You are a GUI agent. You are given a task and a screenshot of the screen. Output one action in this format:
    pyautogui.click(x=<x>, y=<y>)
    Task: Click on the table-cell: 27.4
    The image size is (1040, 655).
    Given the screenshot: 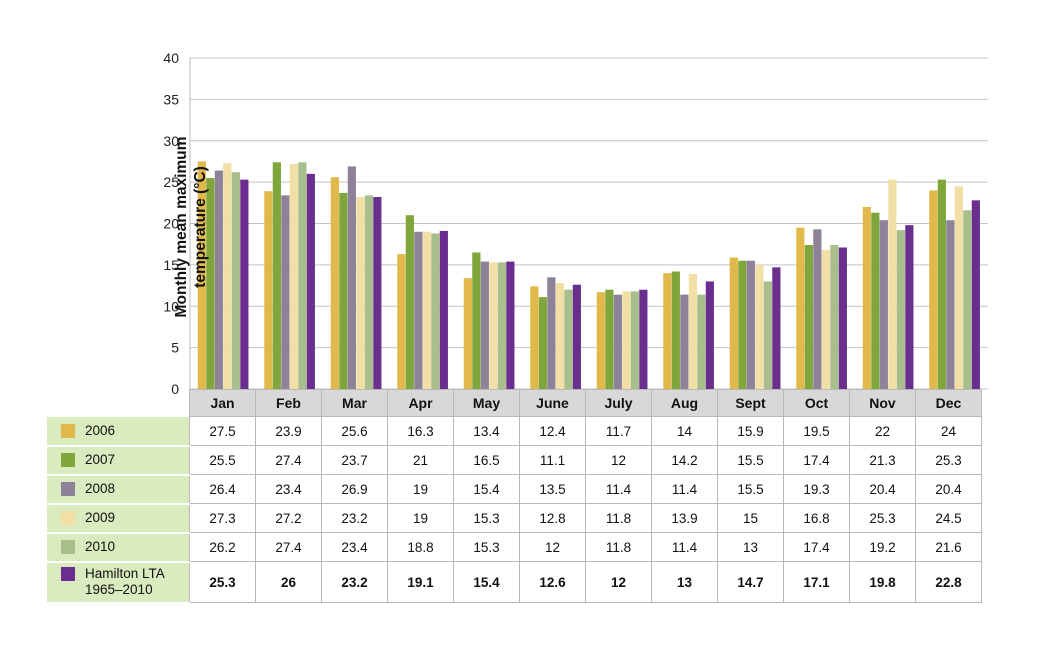 What is the action you would take?
    pyautogui.click(x=288, y=547)
    